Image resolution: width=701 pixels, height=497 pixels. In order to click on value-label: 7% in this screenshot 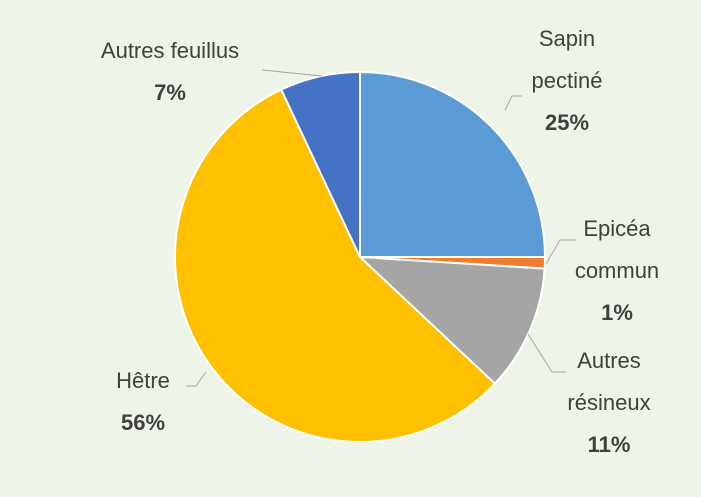, I will do `click(170, 92)`.